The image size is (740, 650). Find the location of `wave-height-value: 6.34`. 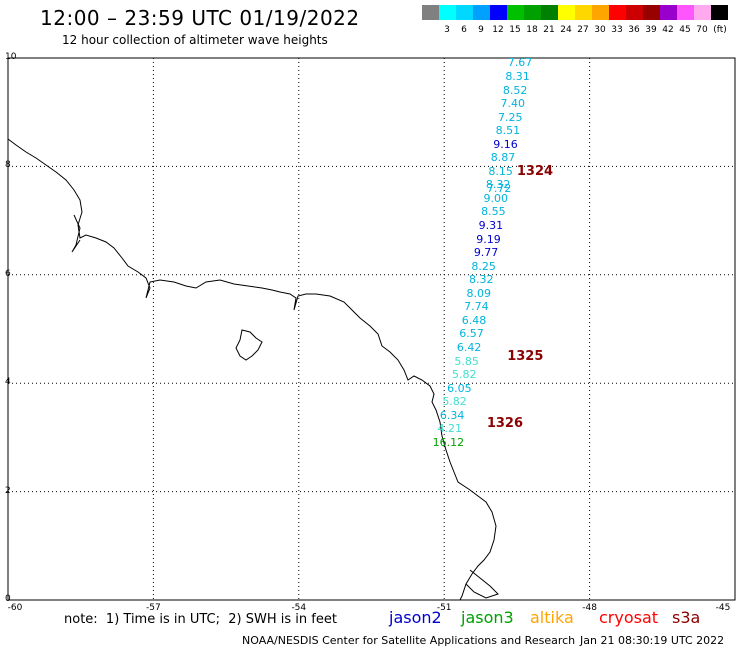

wave-height-value: 6.34 is located at coordinates (452, 415).